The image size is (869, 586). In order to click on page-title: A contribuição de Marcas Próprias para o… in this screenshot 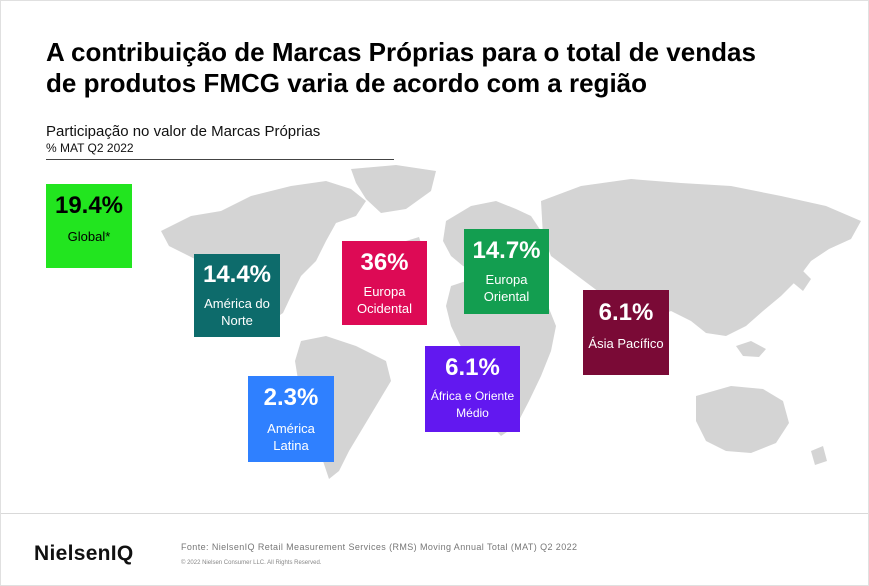, I will do `click(441, 68)`.